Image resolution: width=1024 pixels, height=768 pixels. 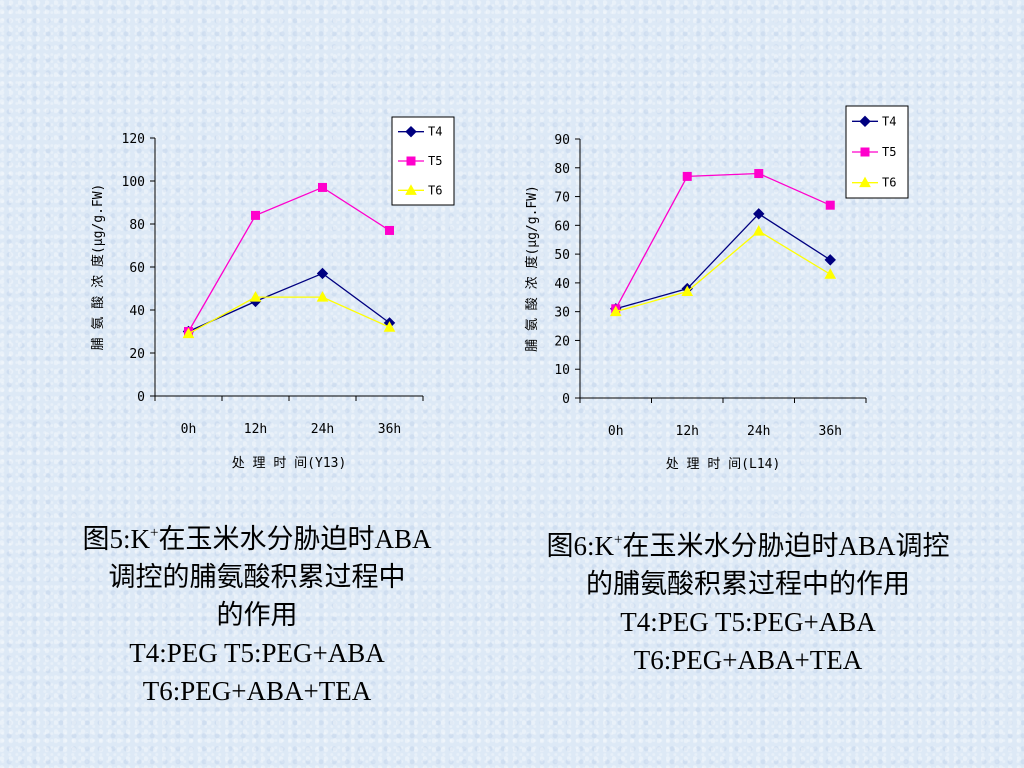 I want to click on x-axis-title: 处 理 时 间(Y13), so click(x=289, y=463).